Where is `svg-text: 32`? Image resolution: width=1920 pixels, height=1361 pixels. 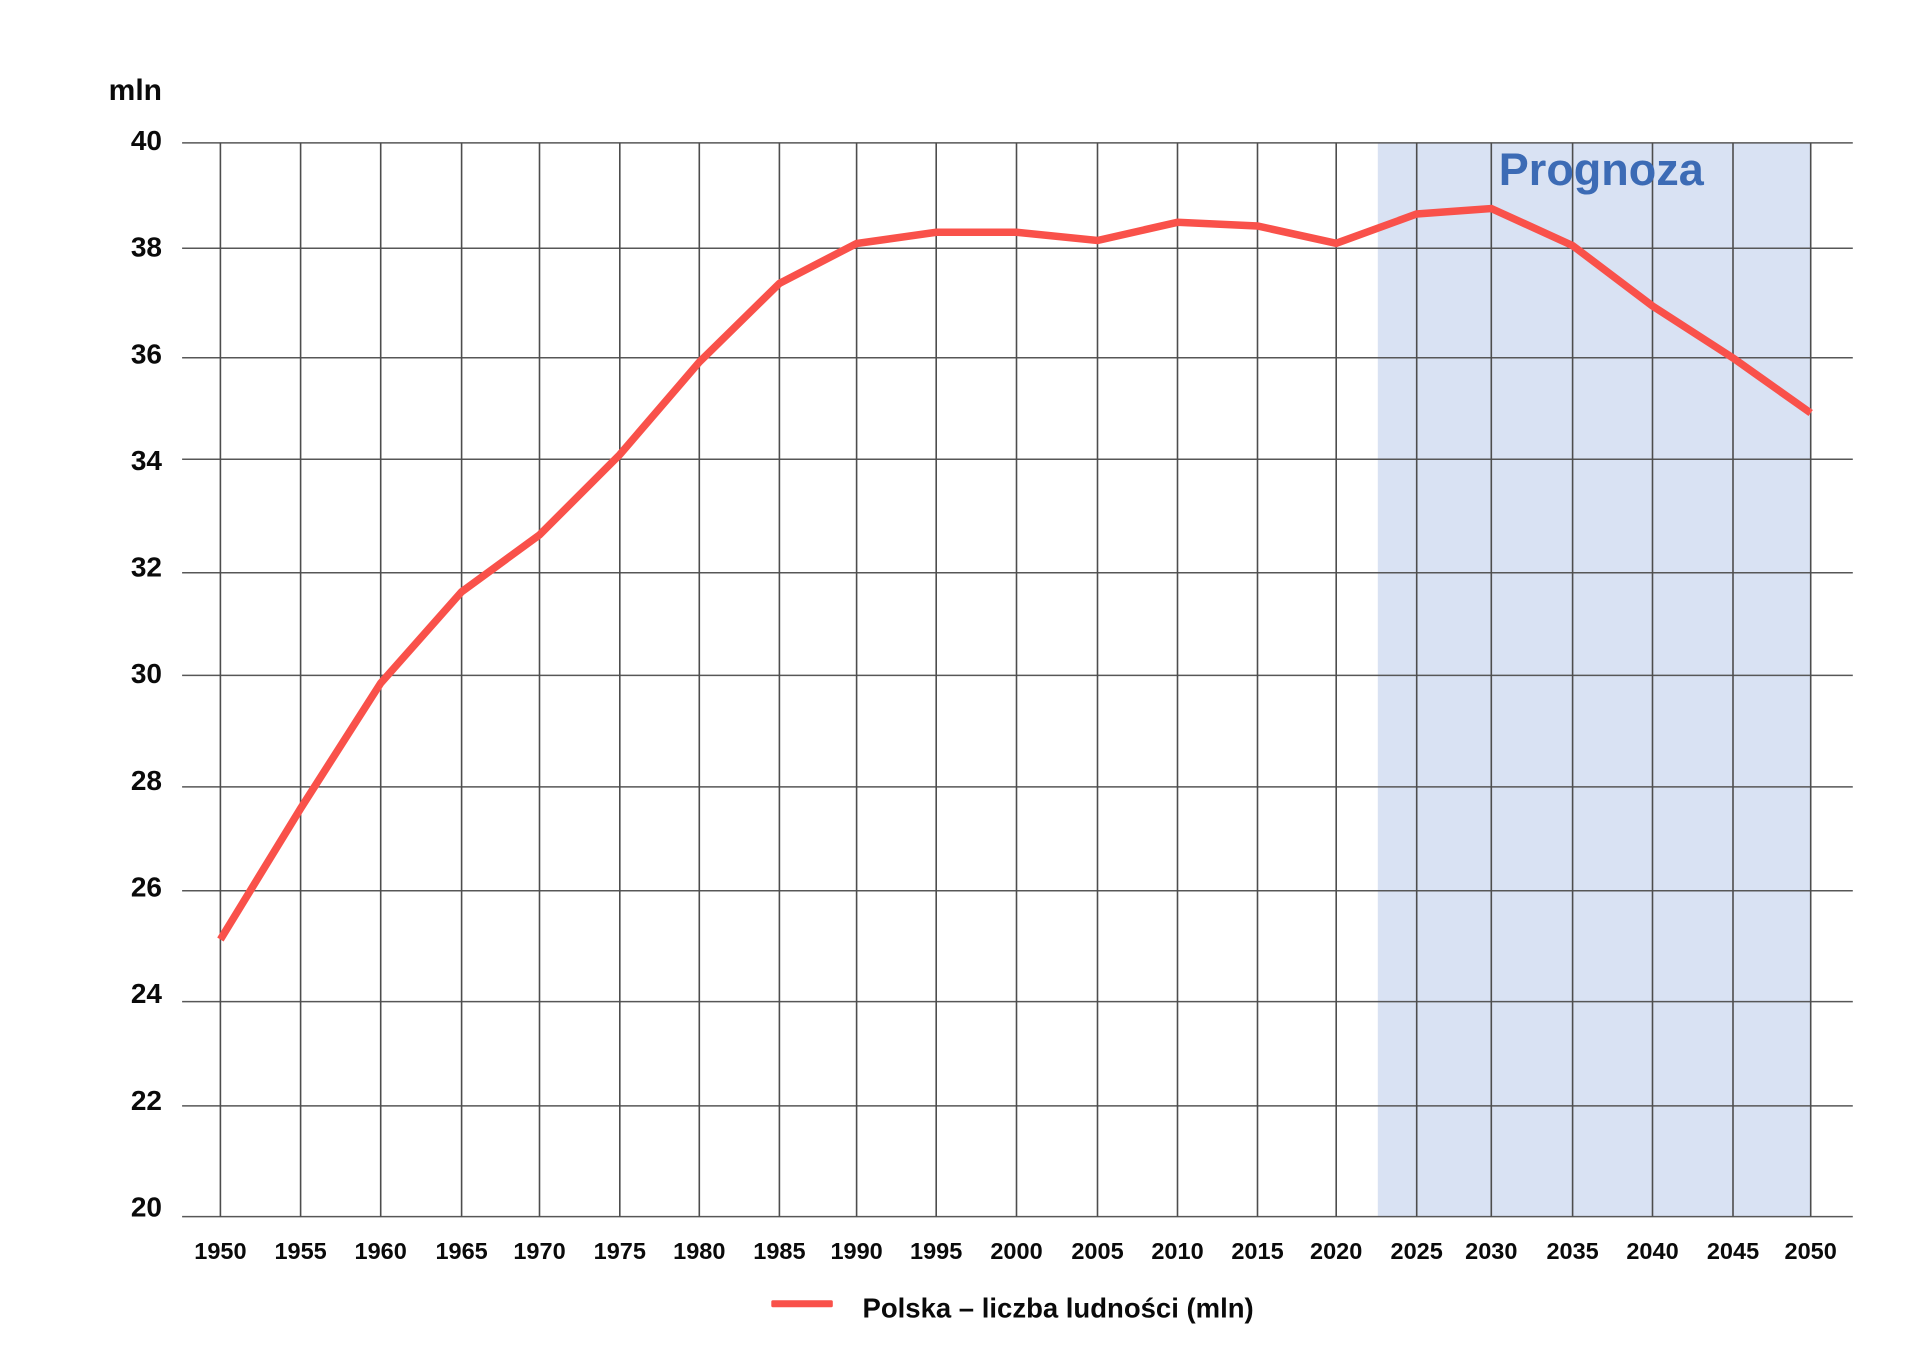
svg-text: 32 is located at coordinates (146, 567).